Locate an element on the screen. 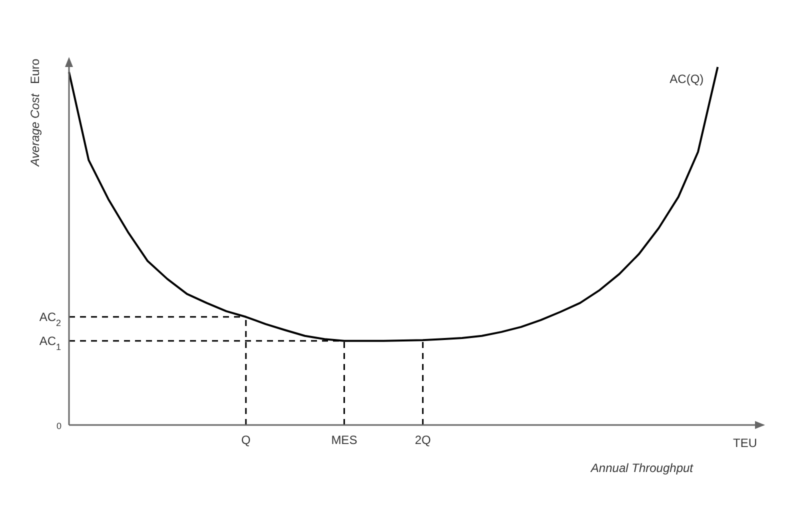 Image resolution: width=800 pixels, height=519 pixels. series-label: AC(Q) is located at coordinates (687, 79).